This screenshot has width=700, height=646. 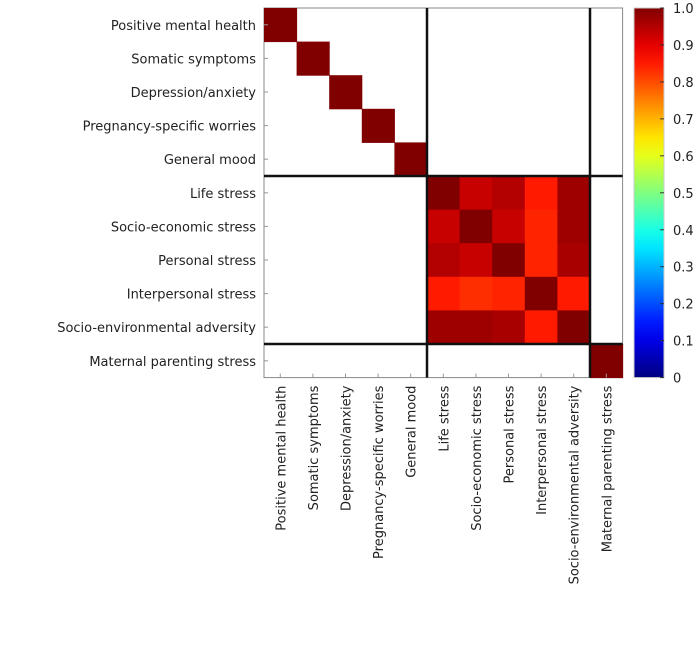 I want to click on y-tick-label: Socio-environmental adversity, so click(x=156, y=328).